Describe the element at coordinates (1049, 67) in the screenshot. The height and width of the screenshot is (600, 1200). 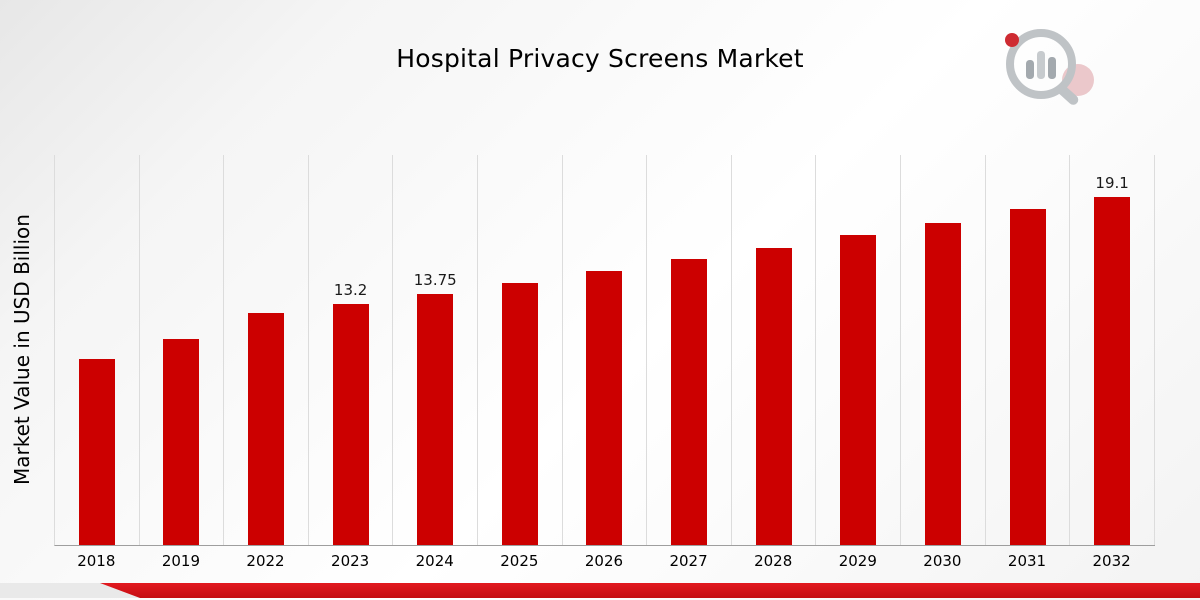
I see `brand-logo-icon` at that location.